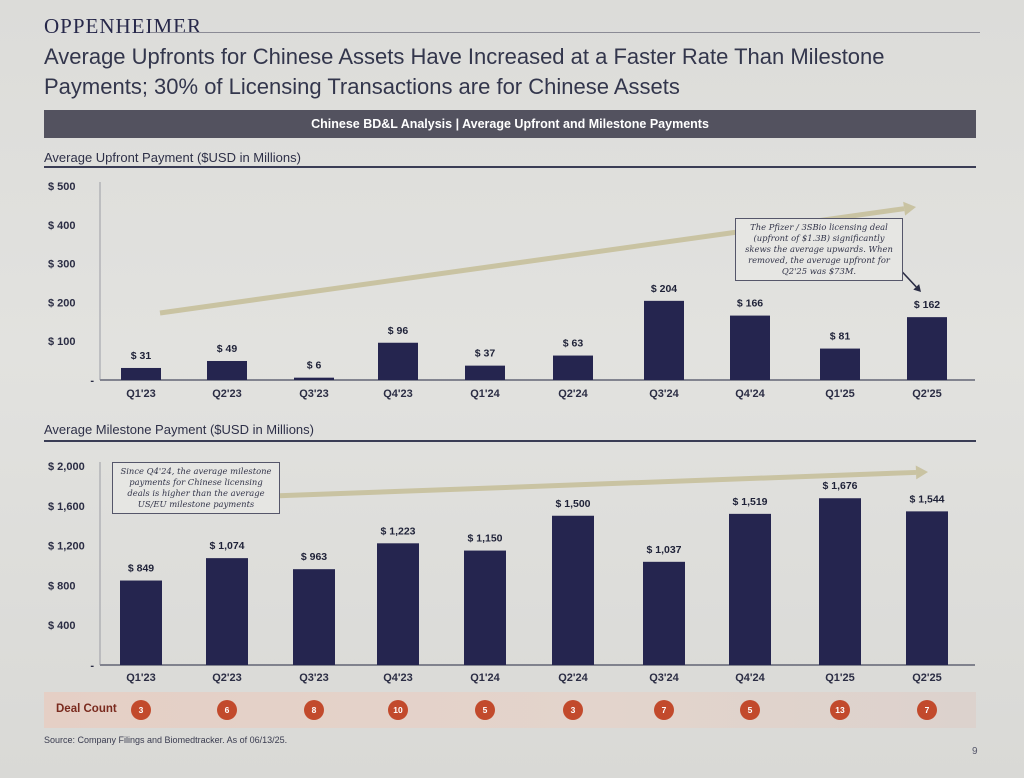  Describe the element at coordinates (92, 381) in the screenshot. I see `upfront-y-tick-label: -` at that location.